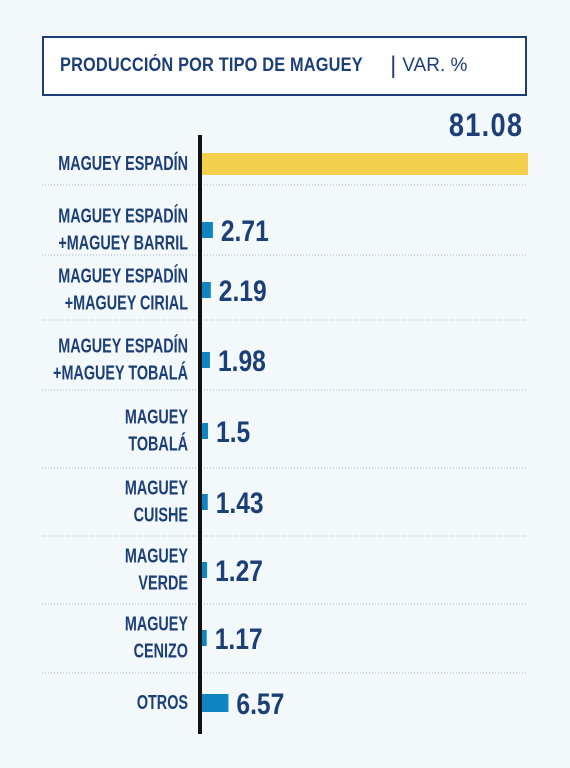 The height and width of the screenshot is (768, 570). I want to click on category-label: OTROS, so click(162, 702).